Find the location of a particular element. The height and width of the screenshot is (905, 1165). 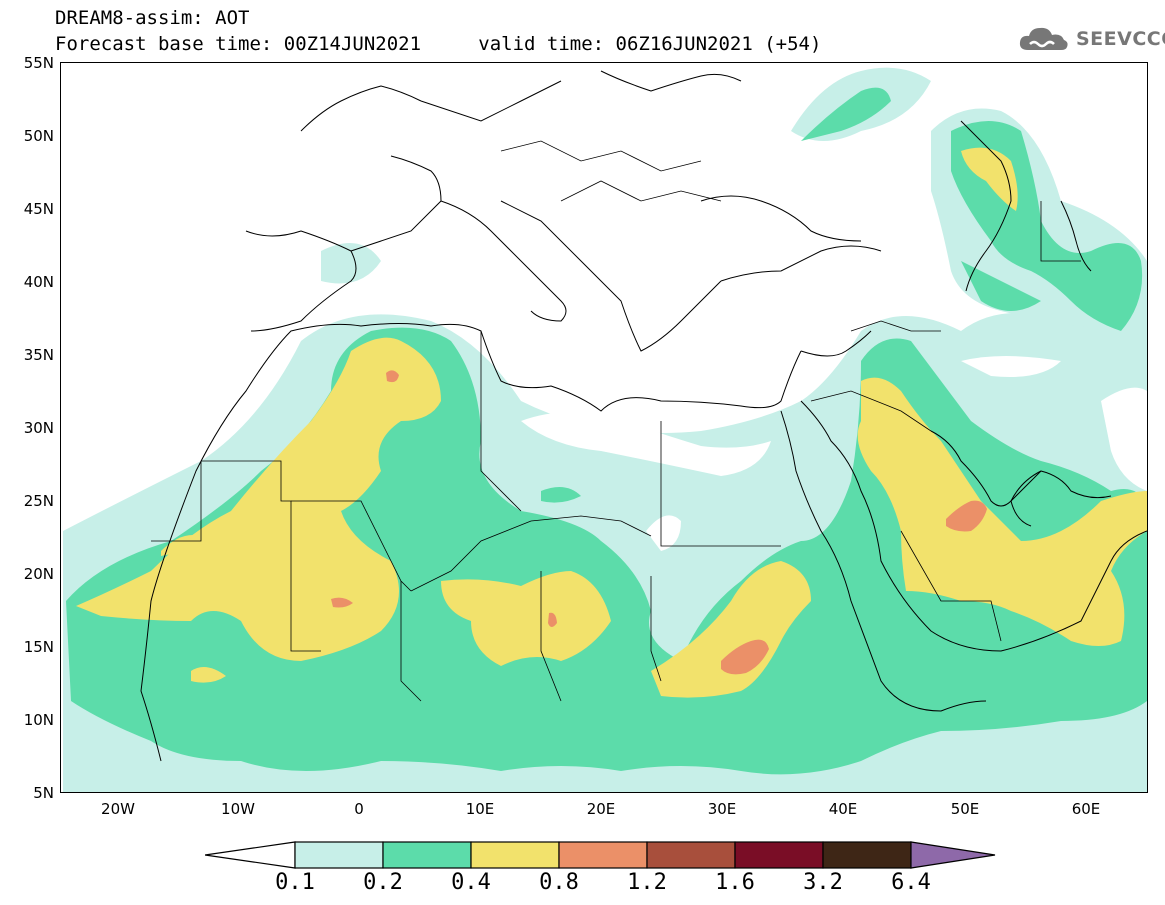

lon-label-10w: 10W is located at coordinates (238, 809).